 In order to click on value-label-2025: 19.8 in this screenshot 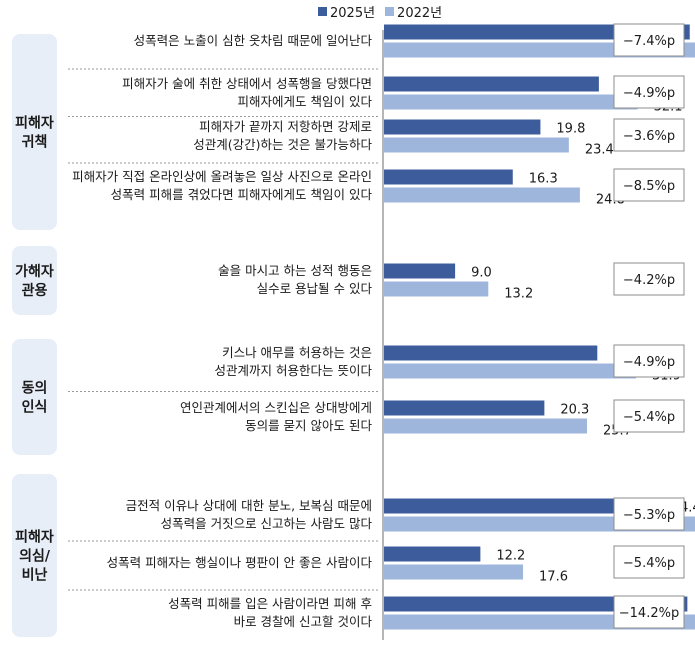, I will do `click(570, 129)`.